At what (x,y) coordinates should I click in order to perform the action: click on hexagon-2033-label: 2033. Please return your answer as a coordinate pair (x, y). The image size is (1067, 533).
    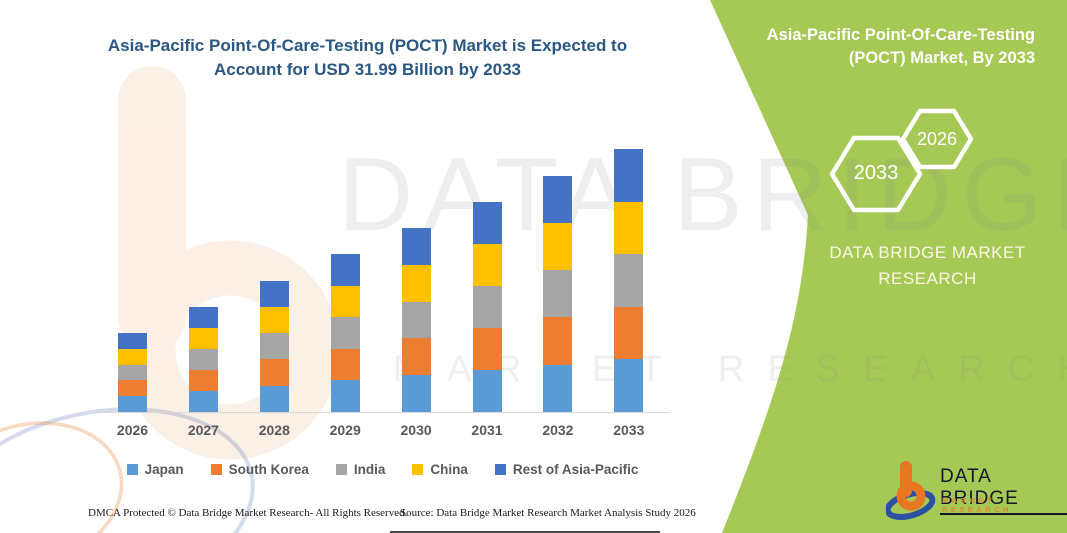
    Looking at the image, I should click on (876, 173).